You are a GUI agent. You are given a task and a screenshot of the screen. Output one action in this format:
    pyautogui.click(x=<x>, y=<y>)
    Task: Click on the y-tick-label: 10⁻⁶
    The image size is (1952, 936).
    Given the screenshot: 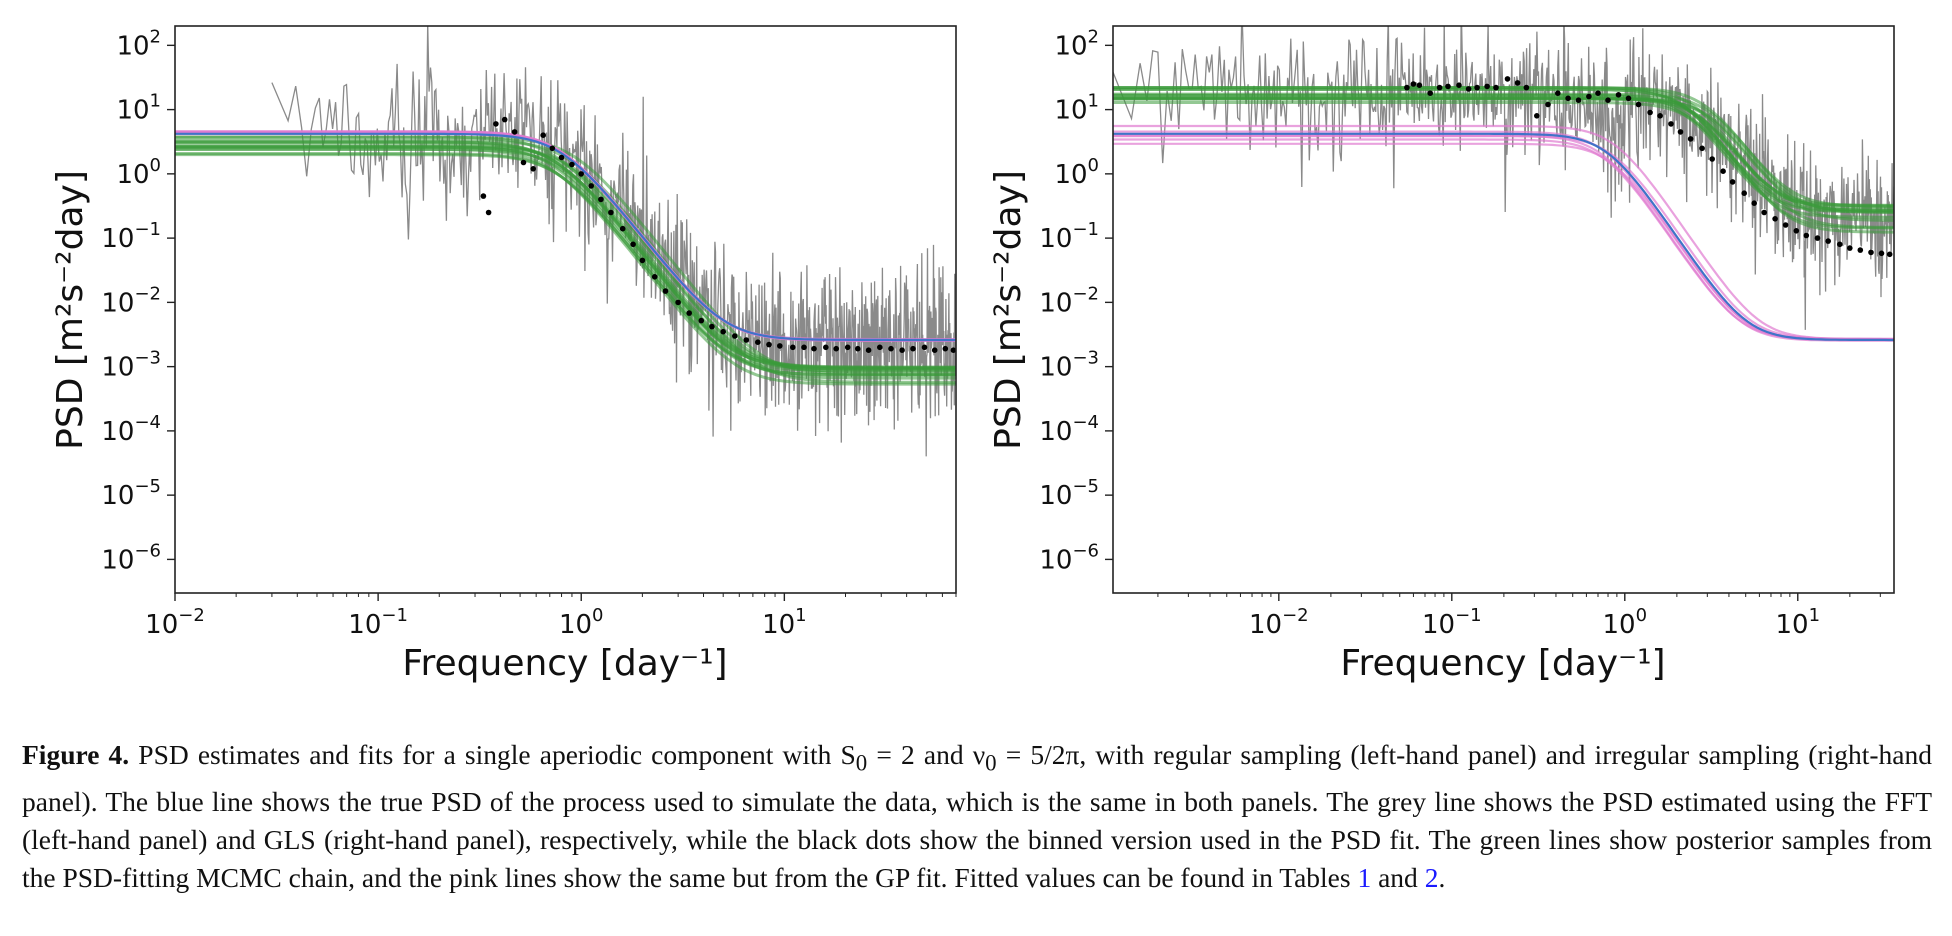 What is the action you would take?
    pyautogui.click(x=131, y=557)
    